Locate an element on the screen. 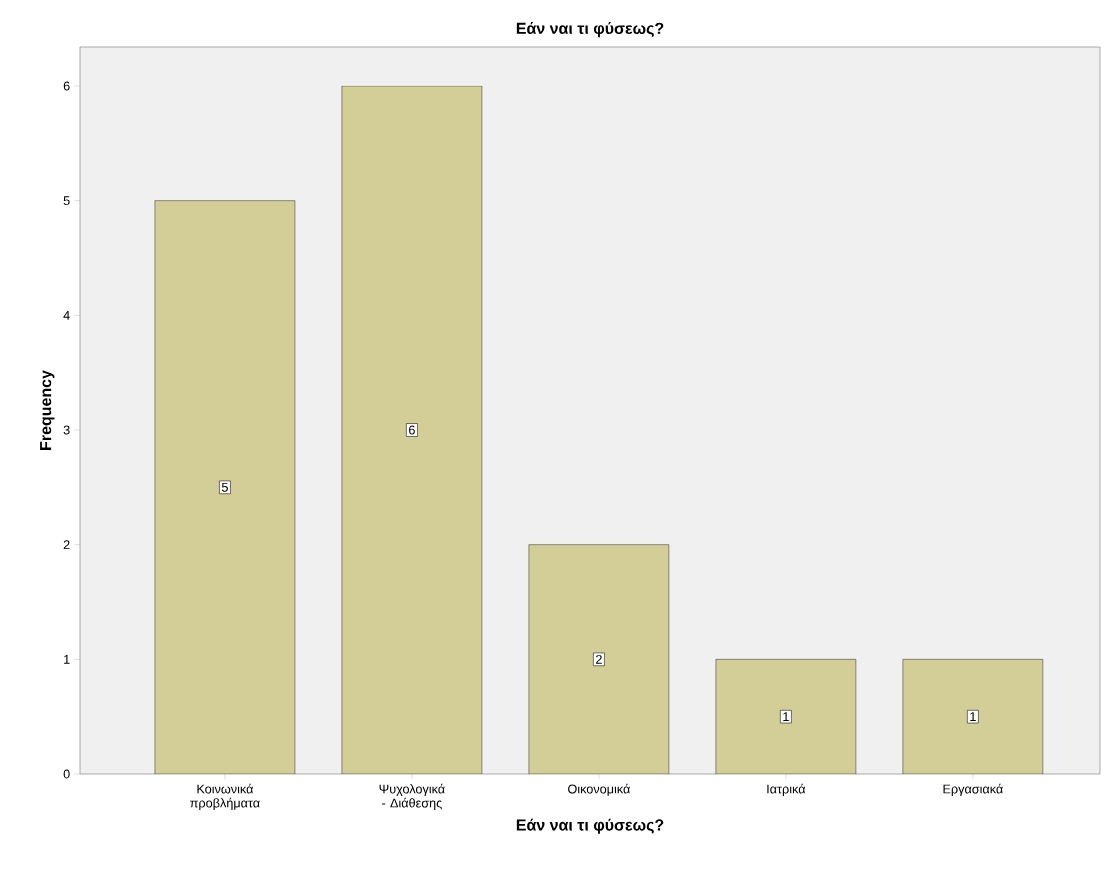 The width and height of the screenshot is (1109, 879). x-tick-label: Ιατρικά is located at coordinates (786, 789).